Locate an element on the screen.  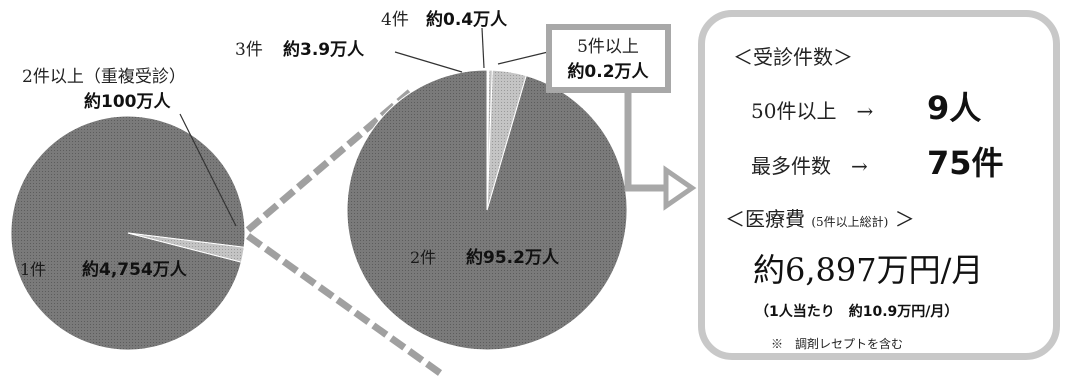
row-max-value: 75件 is located at coordinates (965, 163).